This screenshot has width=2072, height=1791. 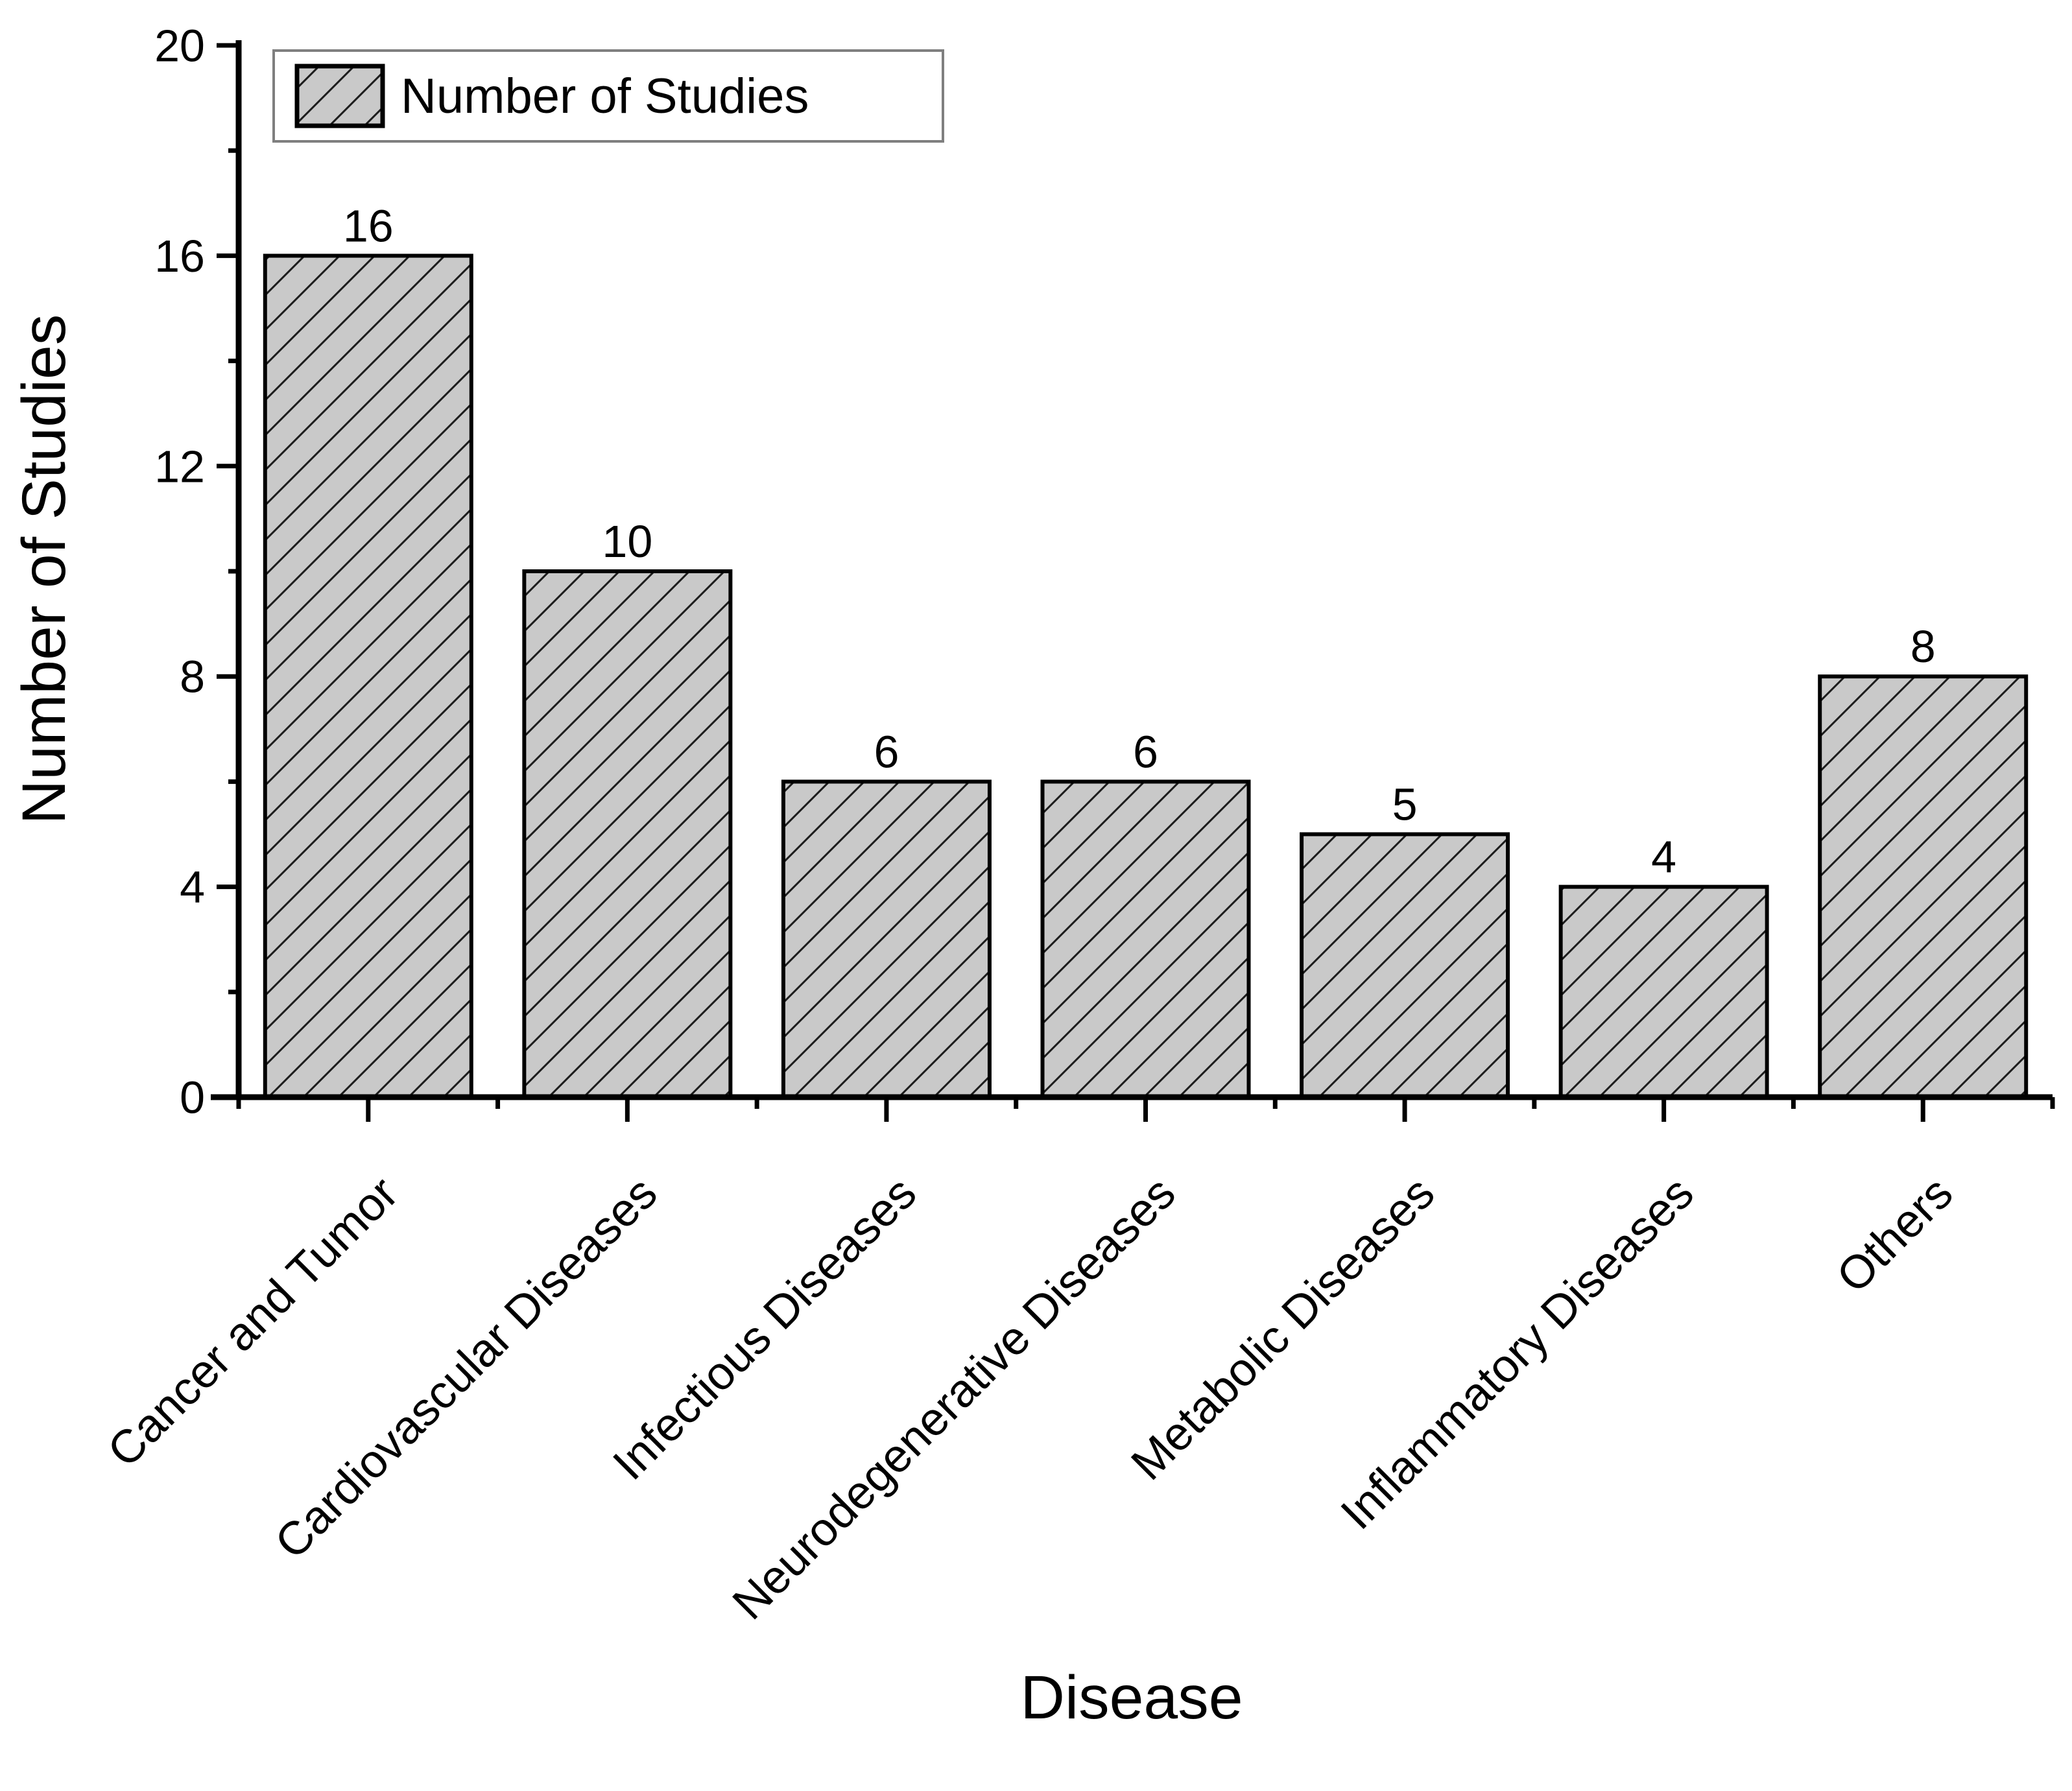 I want to click on bar-value-label: 5, so click(x=1405, y=804).